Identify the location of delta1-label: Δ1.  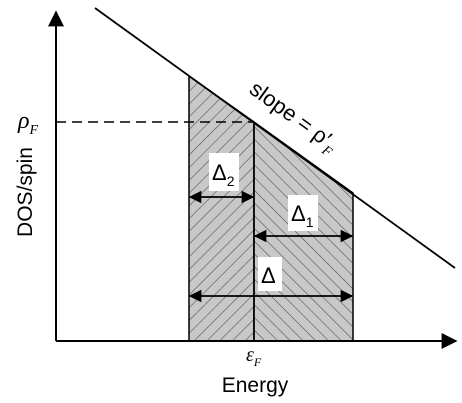
(302, 215).